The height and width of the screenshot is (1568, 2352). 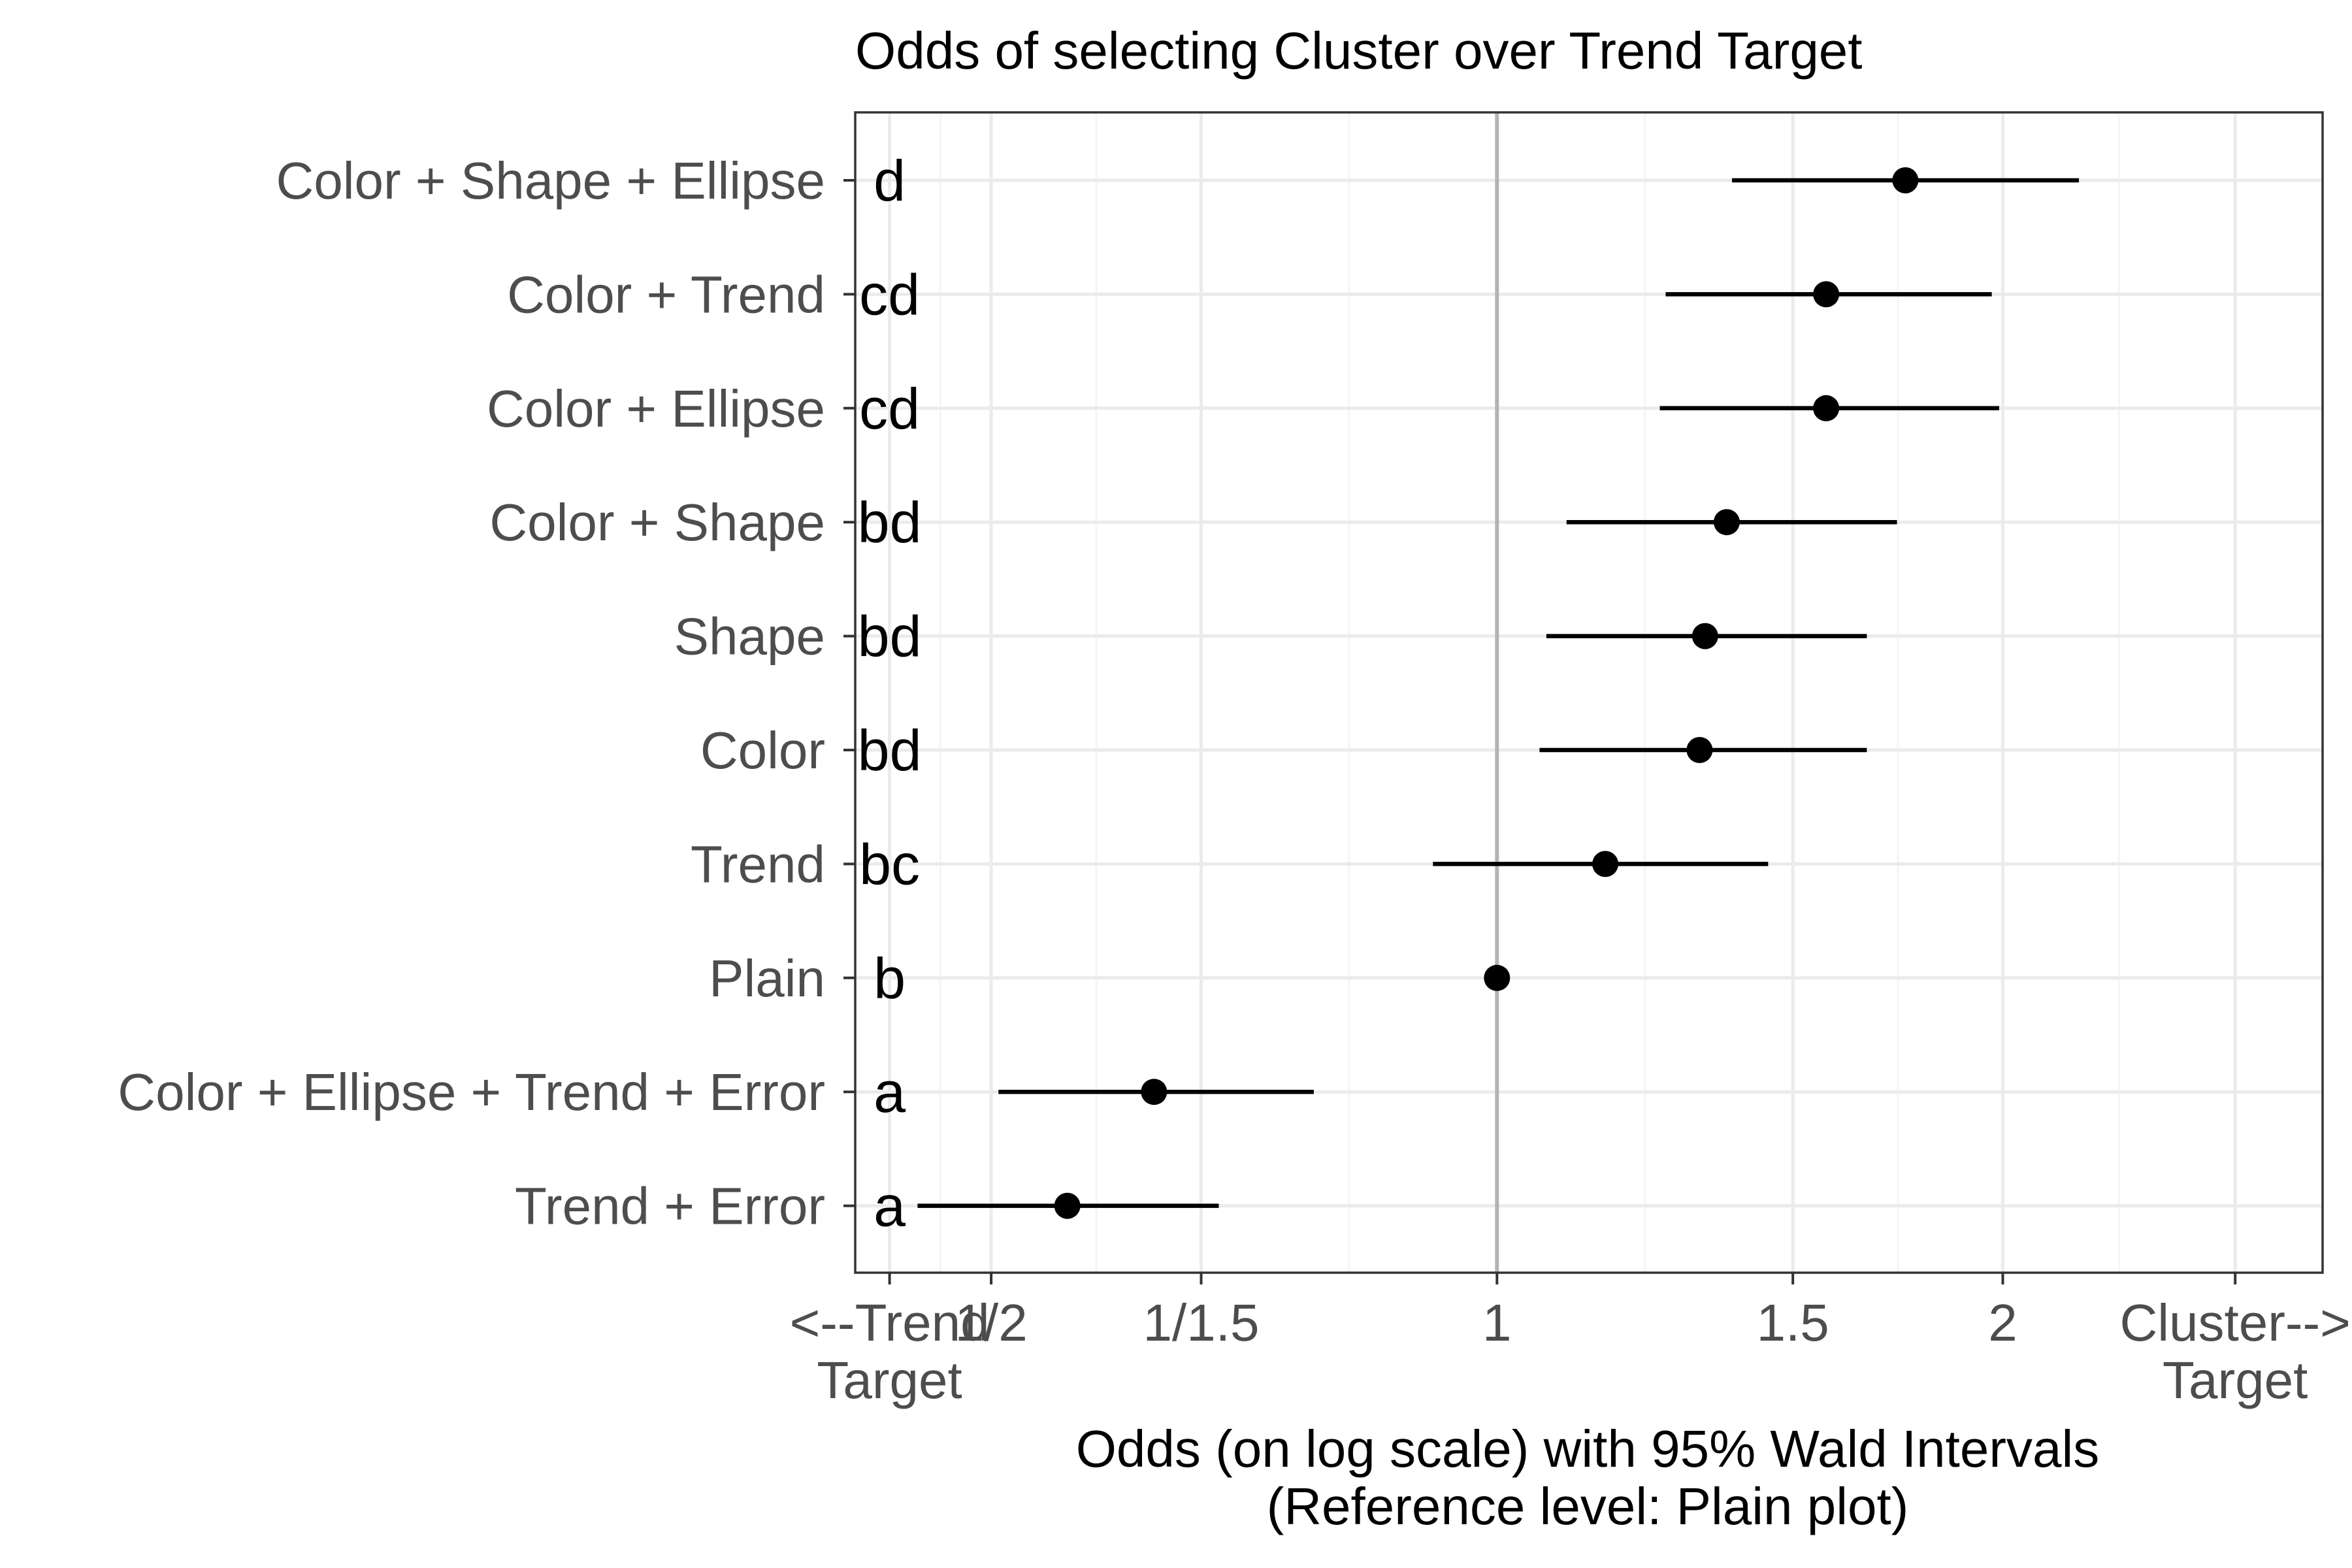 What do you see at coordinates (666, 294) in the screenshot?
I see `y-tick-label: Color + Trend` at bounding box center [666, 294].